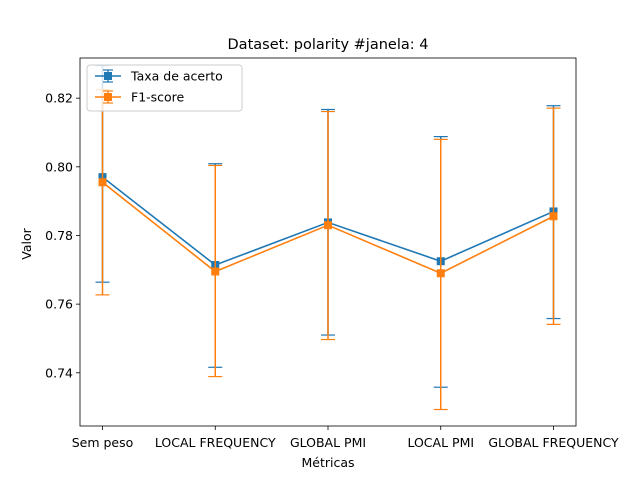  I want to click on chart-title: Dataset: polarity #janela: 4, so click(328, 45).